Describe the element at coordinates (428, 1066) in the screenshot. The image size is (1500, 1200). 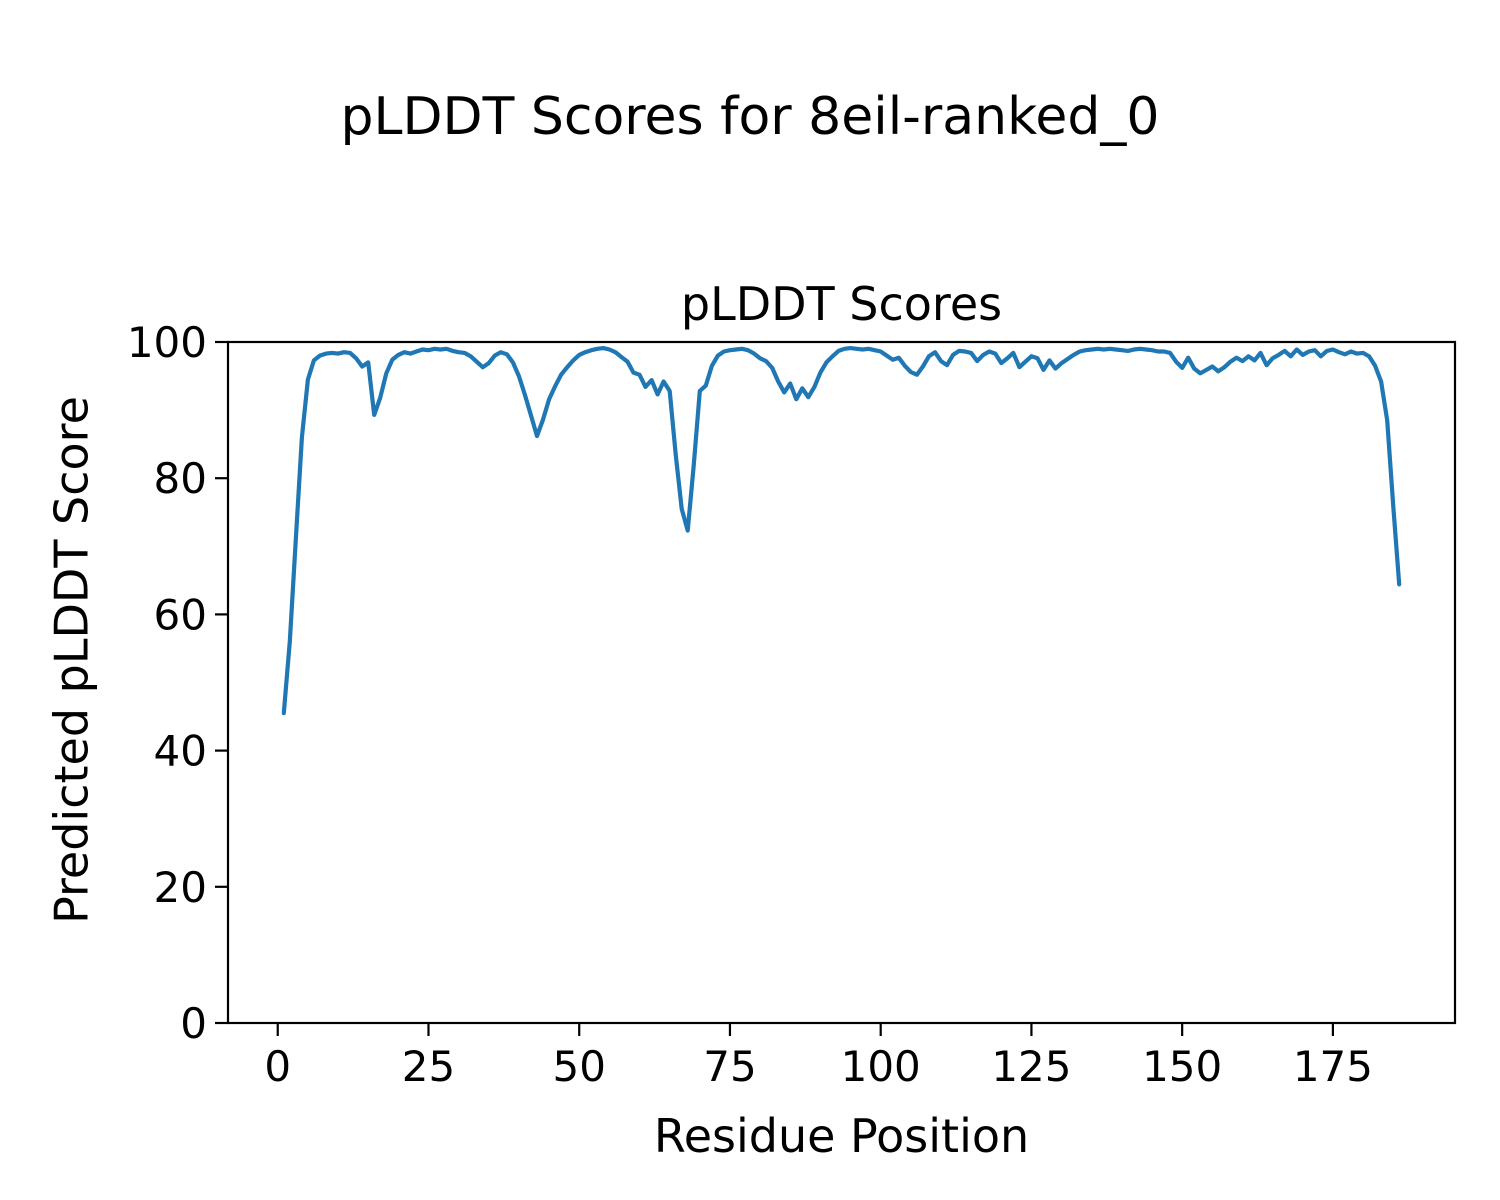
I see `x-tick-label: 25` at that location.